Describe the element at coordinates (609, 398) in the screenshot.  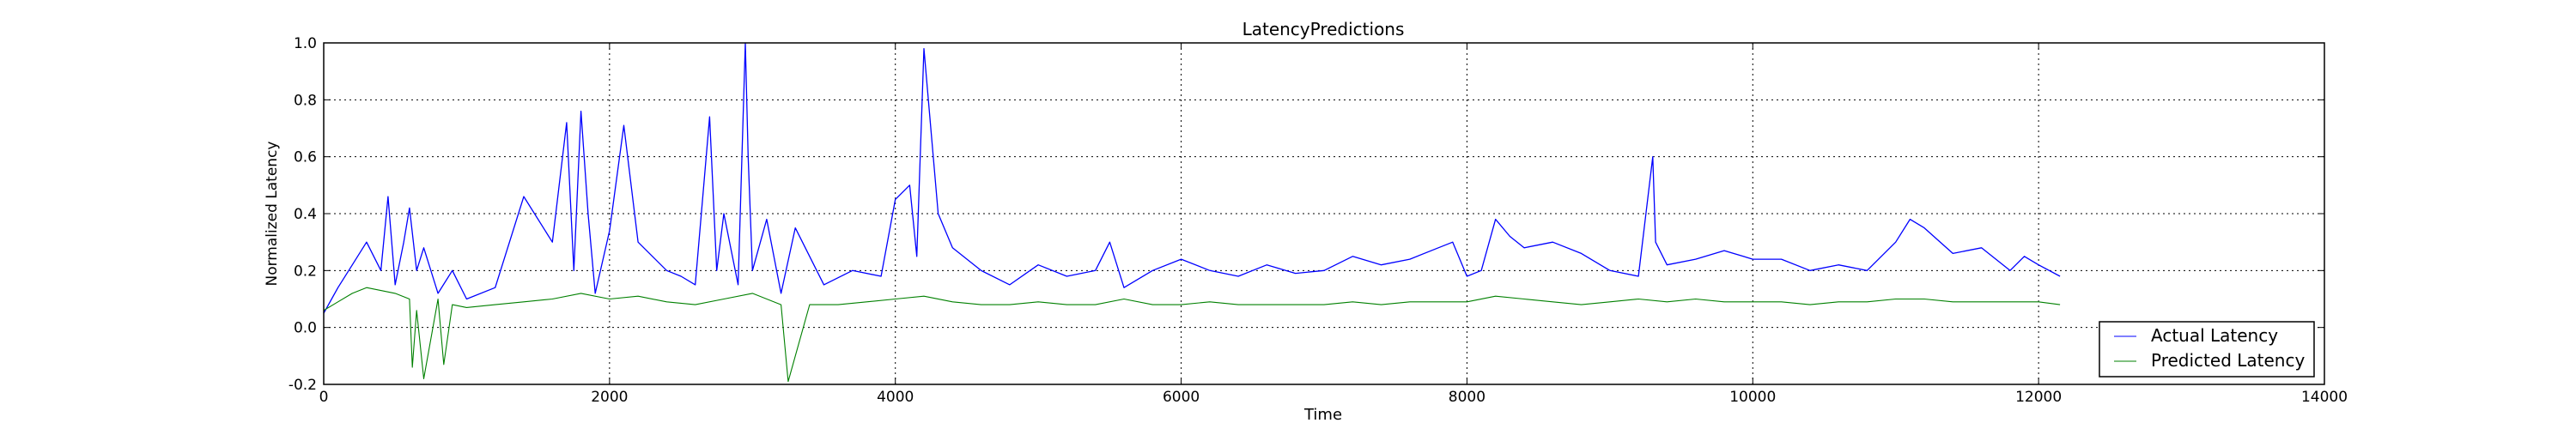
I see `x-tick-label: 2000` at that location.